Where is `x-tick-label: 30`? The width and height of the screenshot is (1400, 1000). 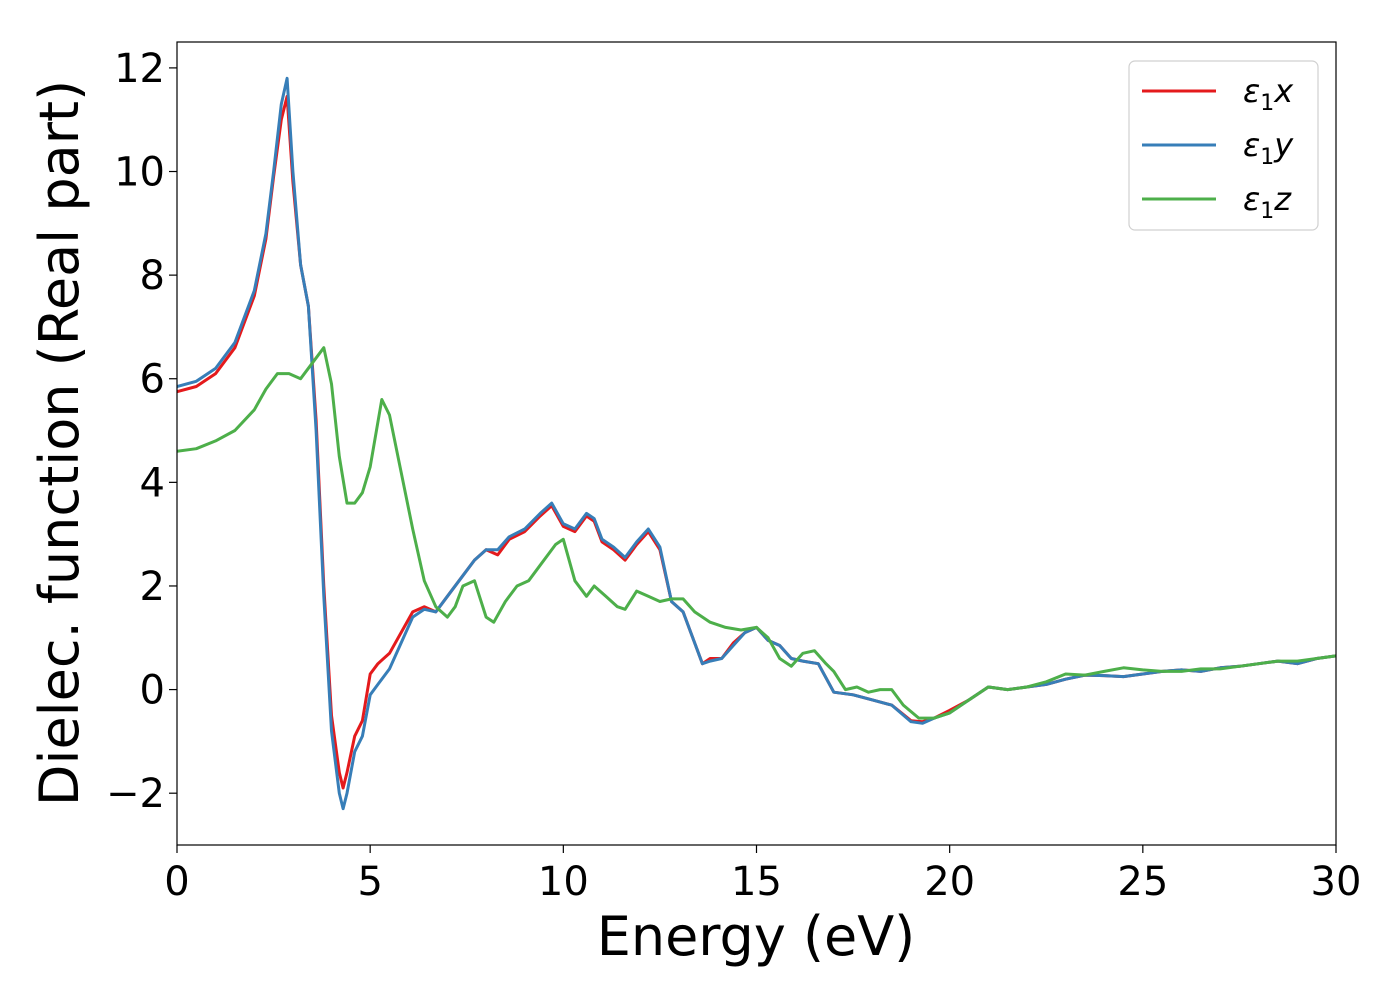 x-tick-label: 30 is located at coordinates (1336, 882).